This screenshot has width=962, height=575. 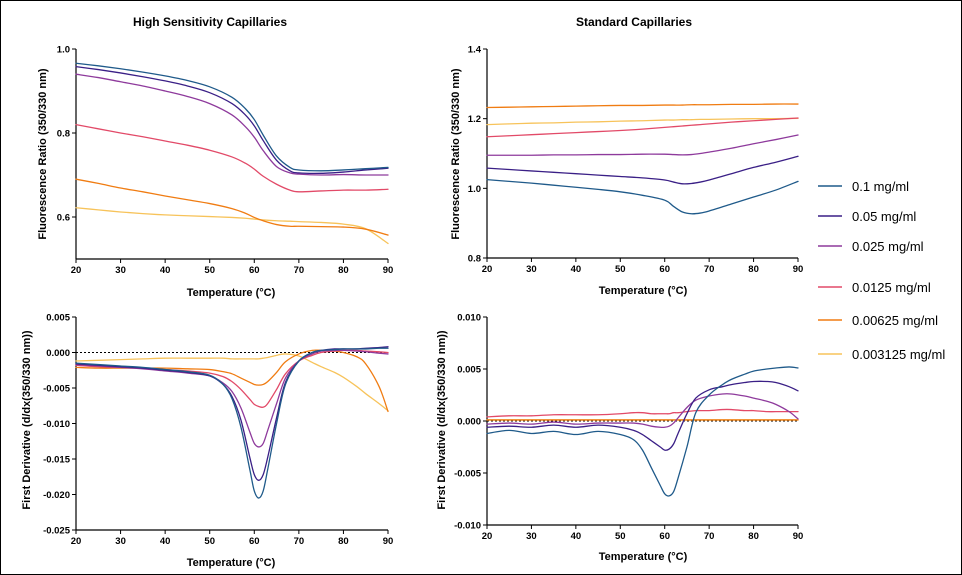 I want to click on legend-label: 0.025 mg/ml, so click(x=888, y=246).